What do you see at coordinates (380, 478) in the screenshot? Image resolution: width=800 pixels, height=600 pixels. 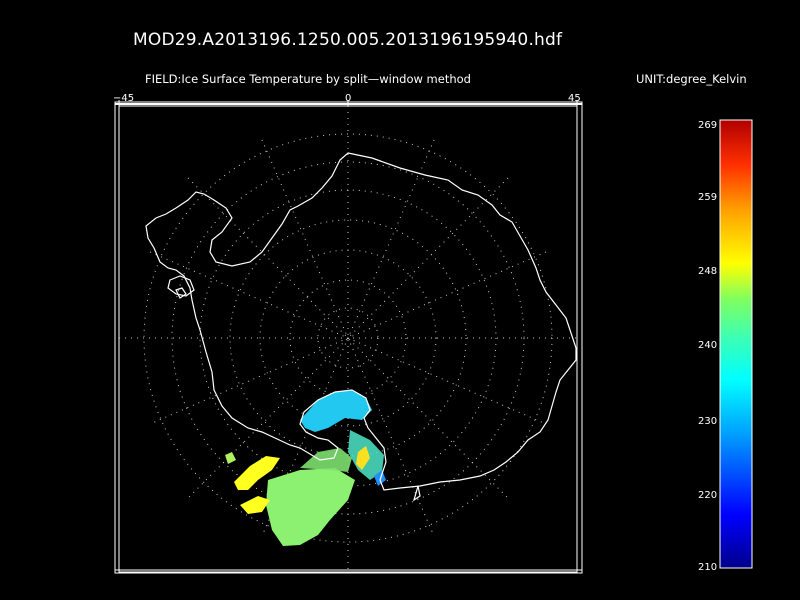 I see `blue-patch` at bounding box center [380, 478].